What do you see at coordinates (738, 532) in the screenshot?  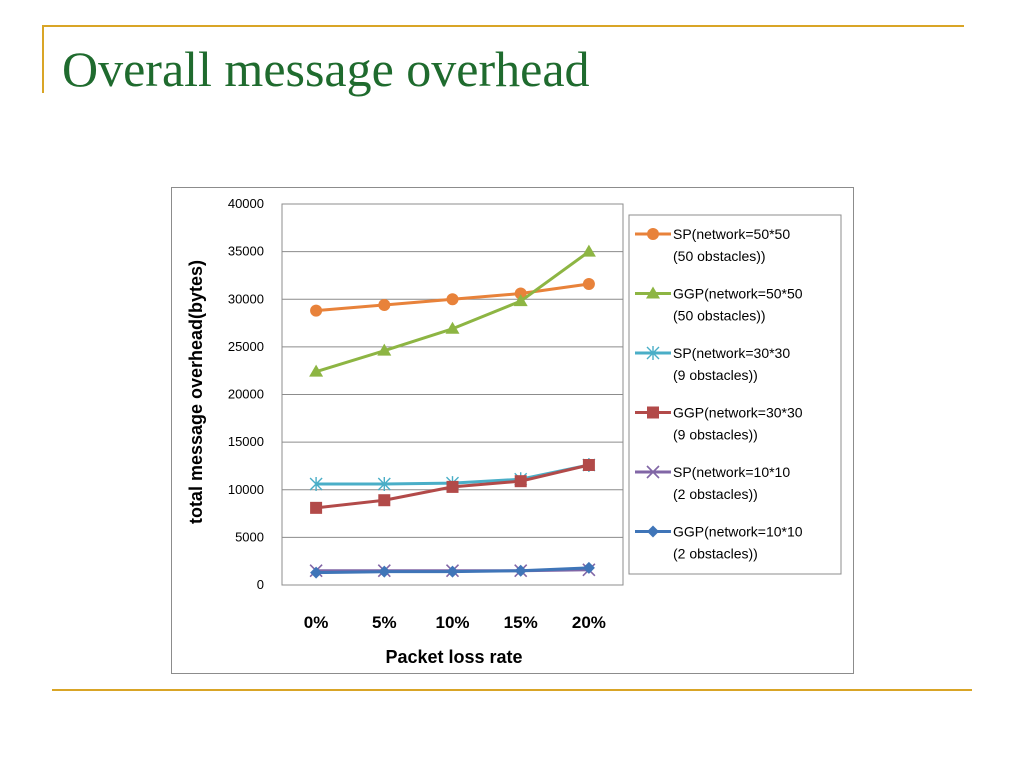 I see `legend-label: GGP(network=10*10` at bounding box center [738, 532].